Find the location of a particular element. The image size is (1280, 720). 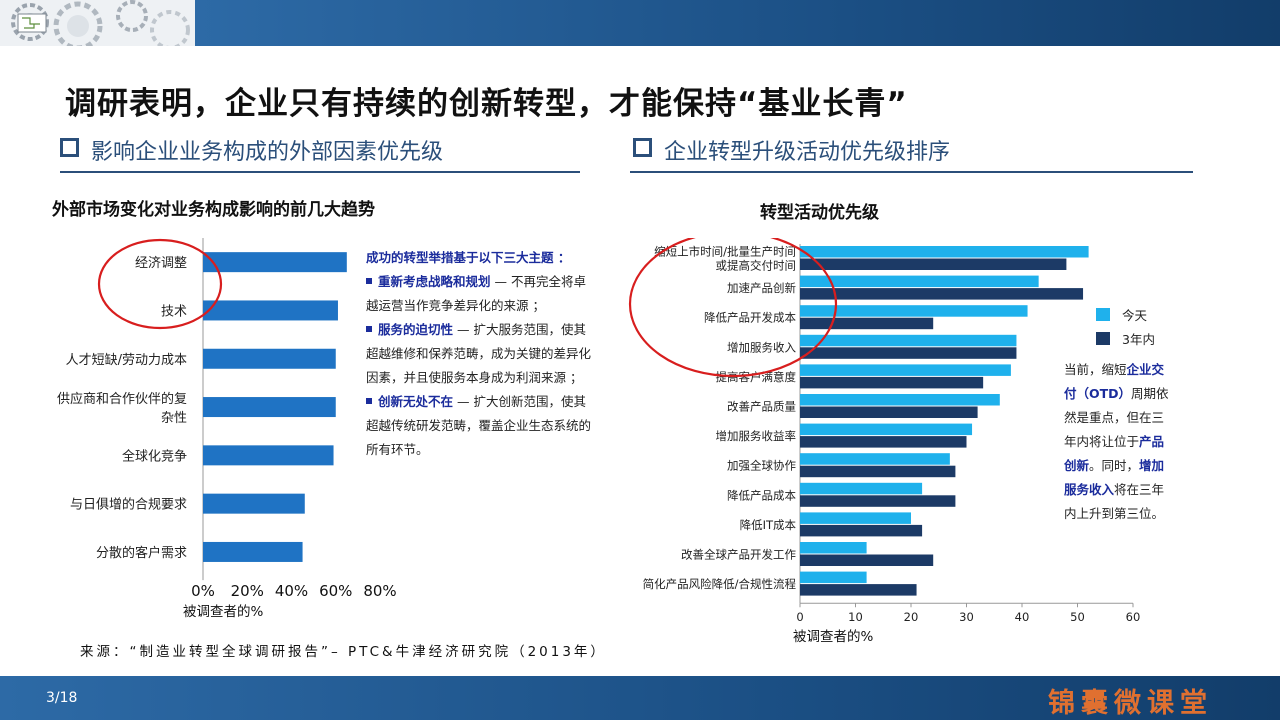

legend-item-today: 今天 is located at coordinates (1125, 314).